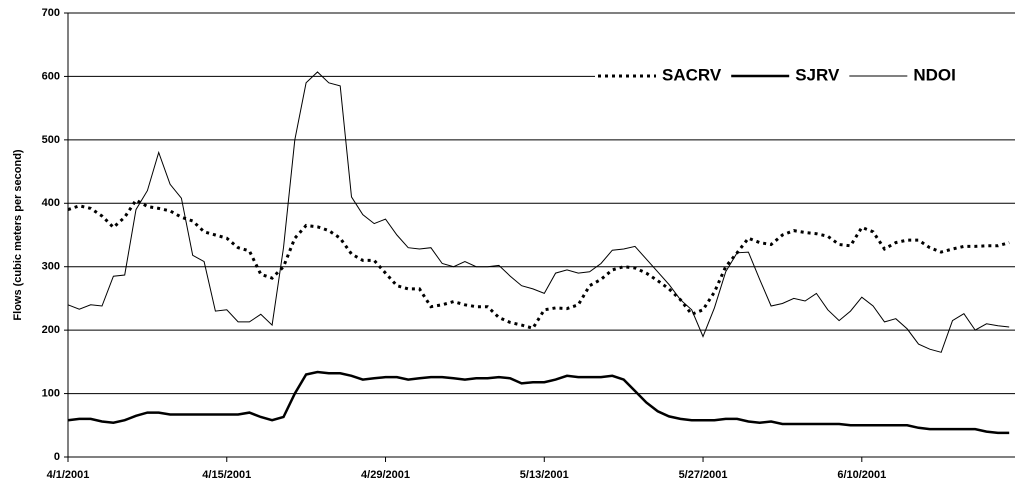 This screenshot has height=495, width=1020. What do you see at coordinates (51, 330) in the screenshot?
I see `y-tick-label: 200` at bounding box center [51, 330].